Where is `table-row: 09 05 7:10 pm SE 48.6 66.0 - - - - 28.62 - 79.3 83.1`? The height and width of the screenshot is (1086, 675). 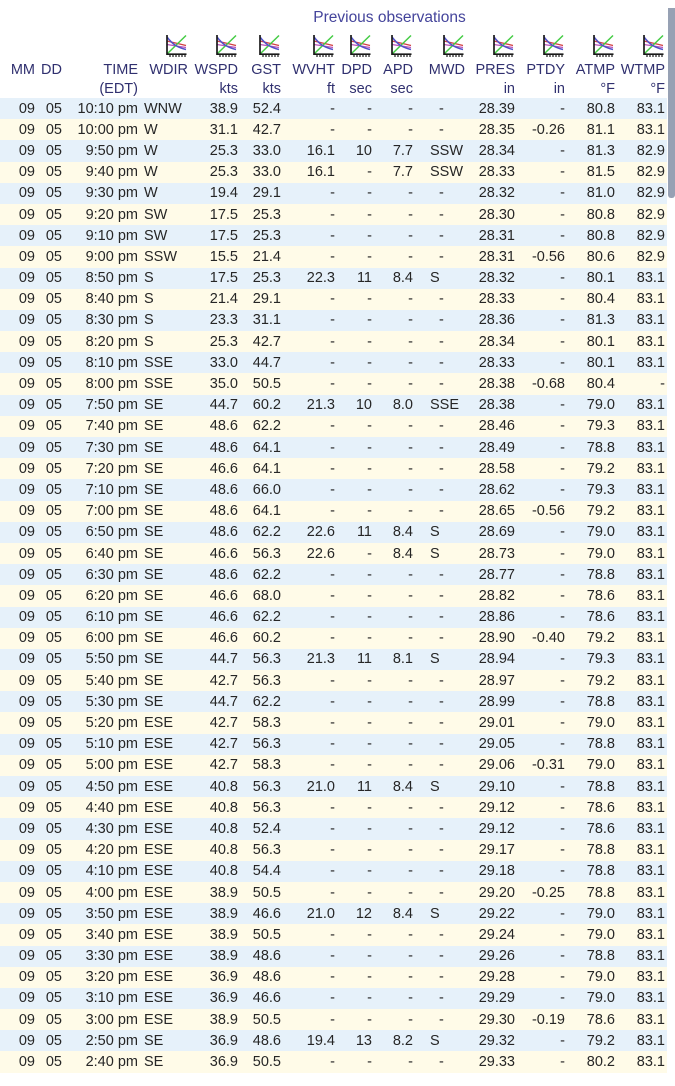 table-row: 09 05 7:10 pm SE 48.6 66.0 - - - - 28.62 - 79.3 83.1 is located at coordinates (333, 490).